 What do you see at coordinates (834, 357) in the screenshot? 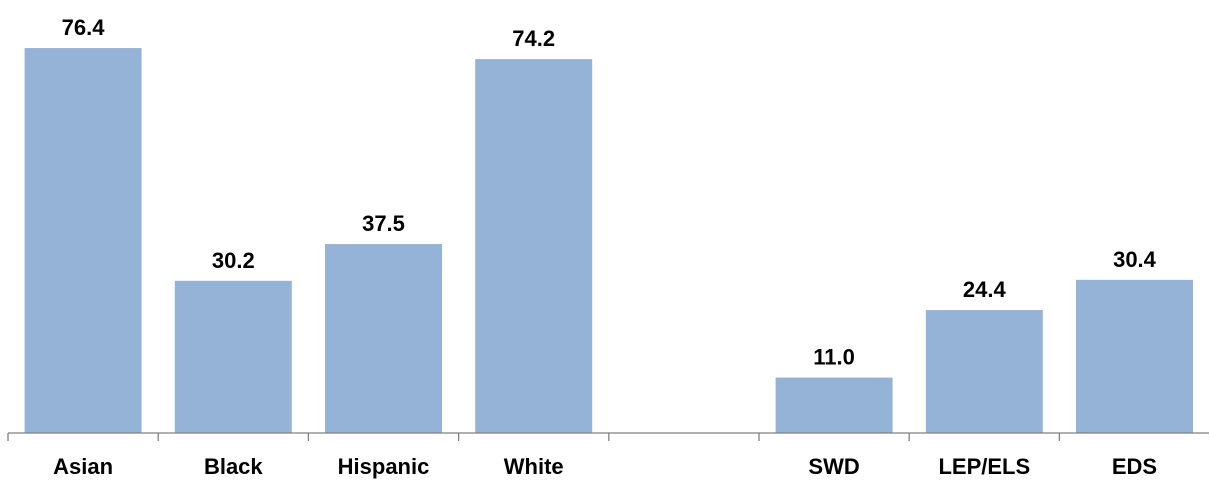
I see `value-label-swd: 11.0` at bounding box center [834, 357].